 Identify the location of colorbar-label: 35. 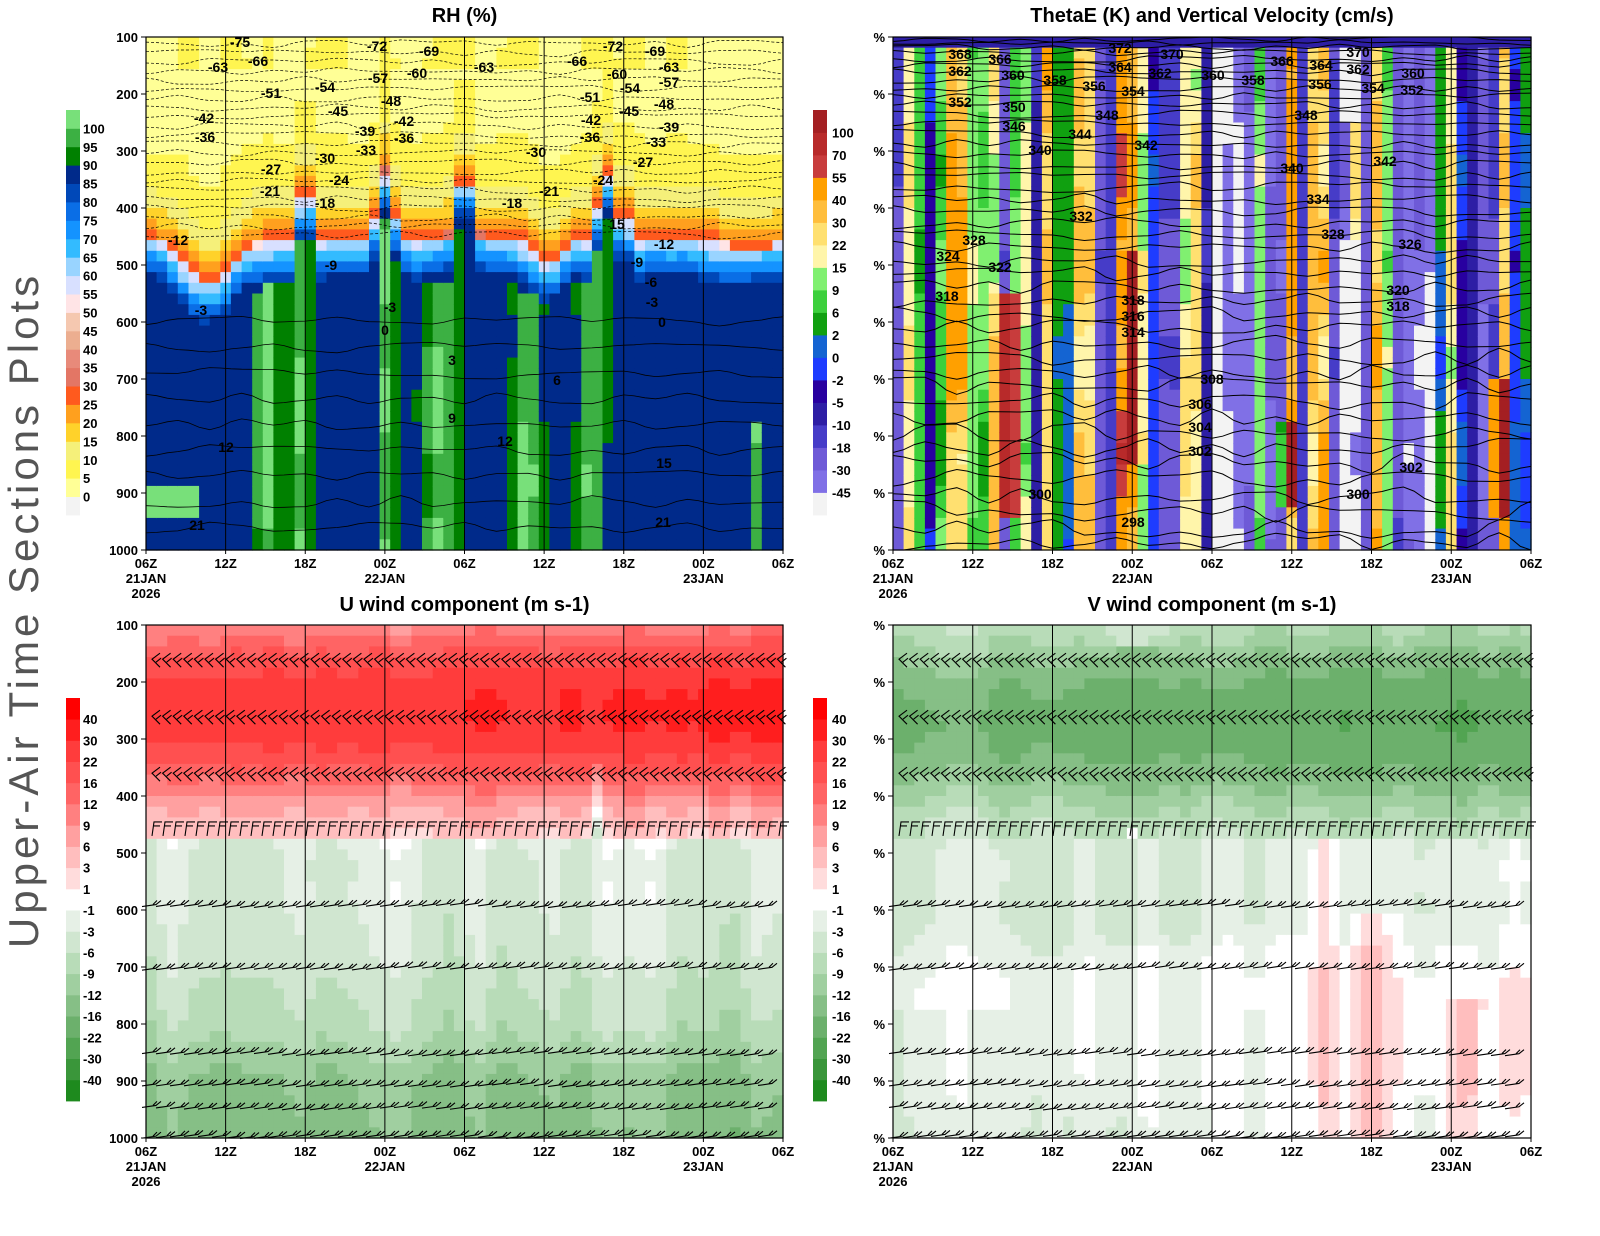
(90, 368).